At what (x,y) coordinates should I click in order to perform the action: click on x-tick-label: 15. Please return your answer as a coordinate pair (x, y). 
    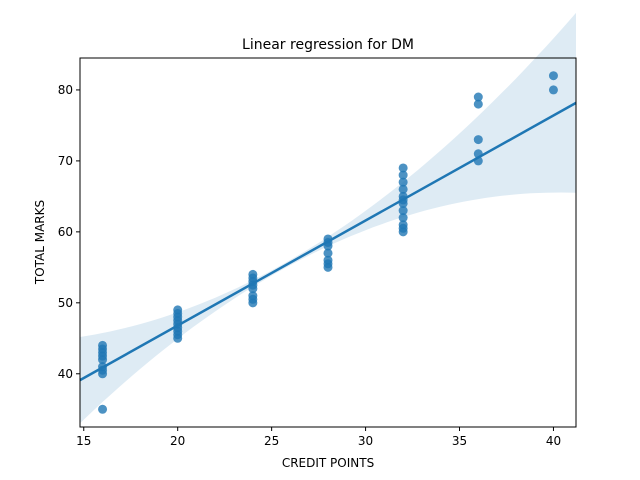
    Looking at the image, I should click on (83, 441).